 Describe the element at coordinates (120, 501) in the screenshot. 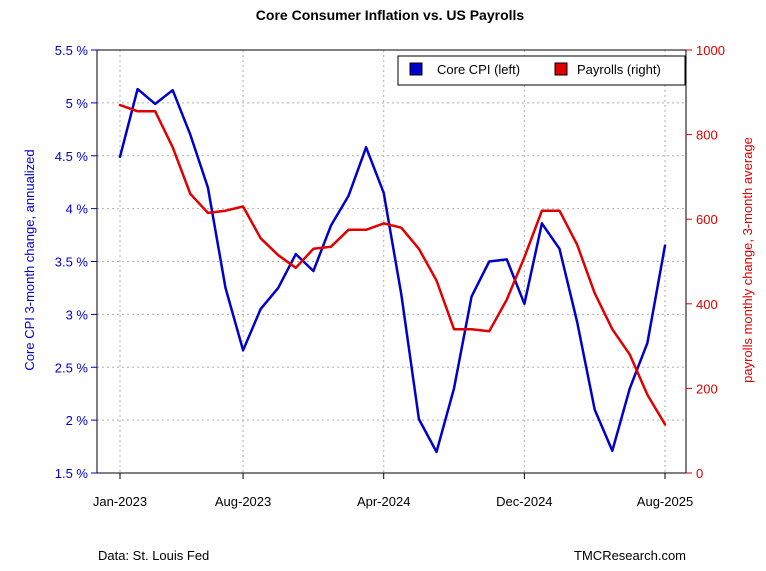

I see `x-tick-label: Jan-2023` at that location.